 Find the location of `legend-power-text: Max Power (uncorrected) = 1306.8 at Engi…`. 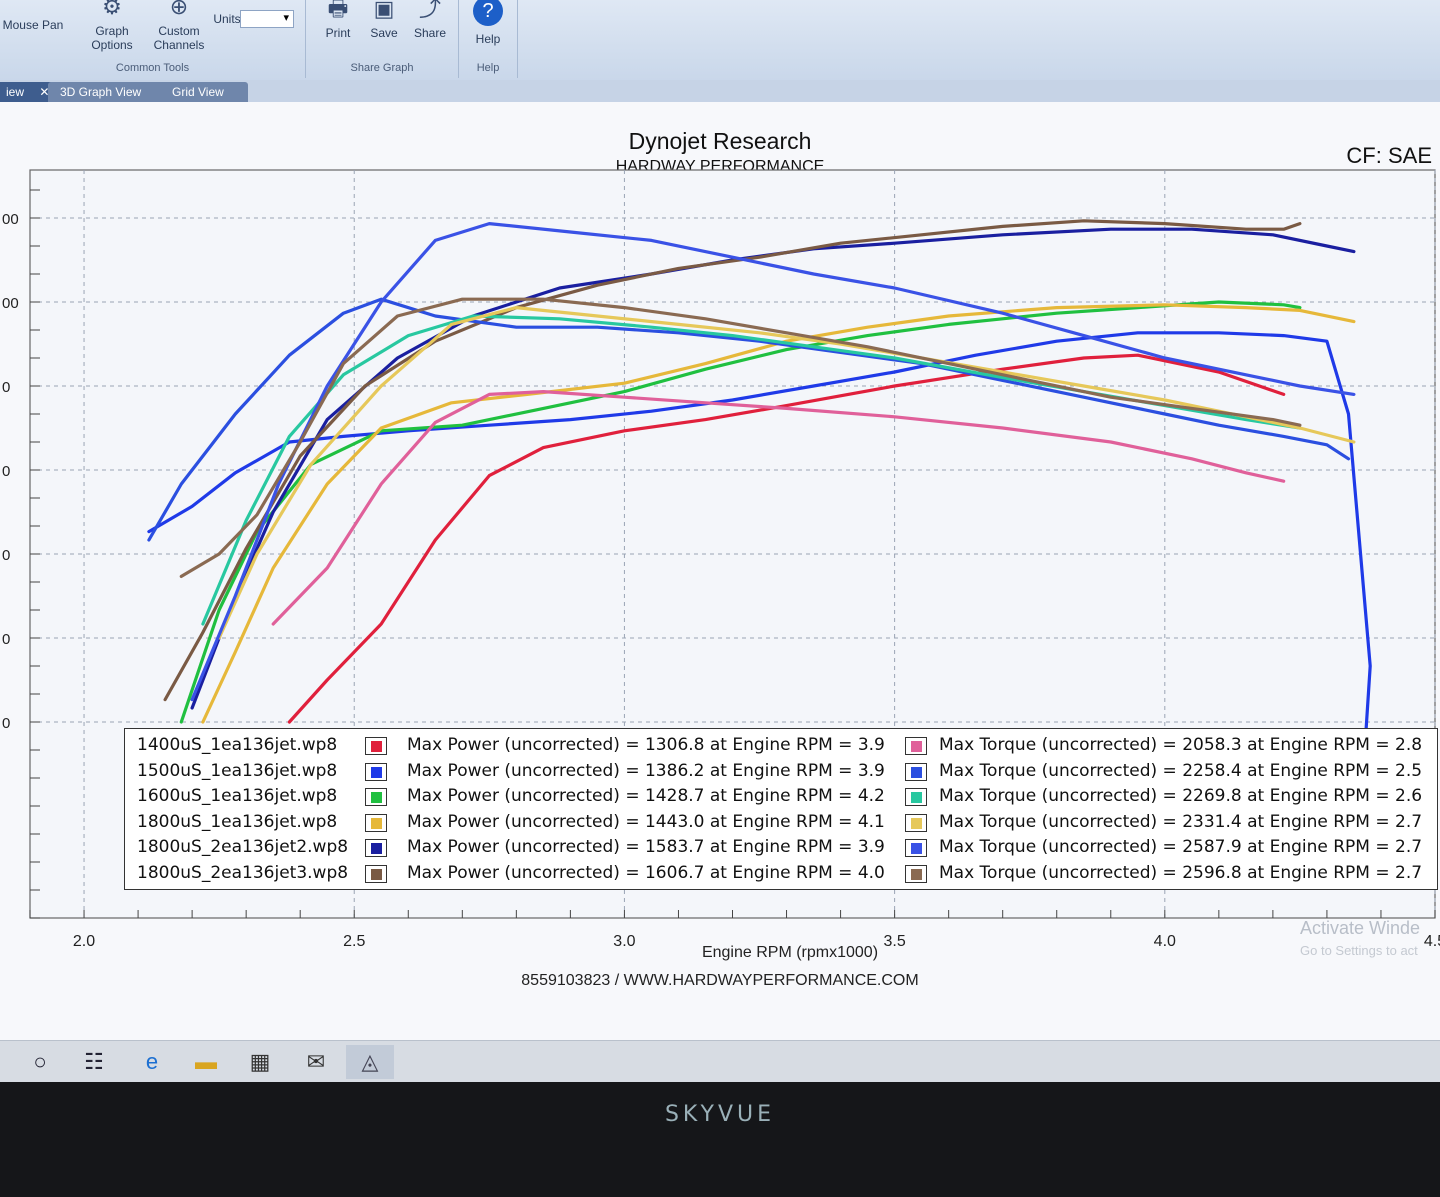

legend-power-text: Max Power (uncorrected) = 1306.8 at Engi… is located at coordinates (646, 745).